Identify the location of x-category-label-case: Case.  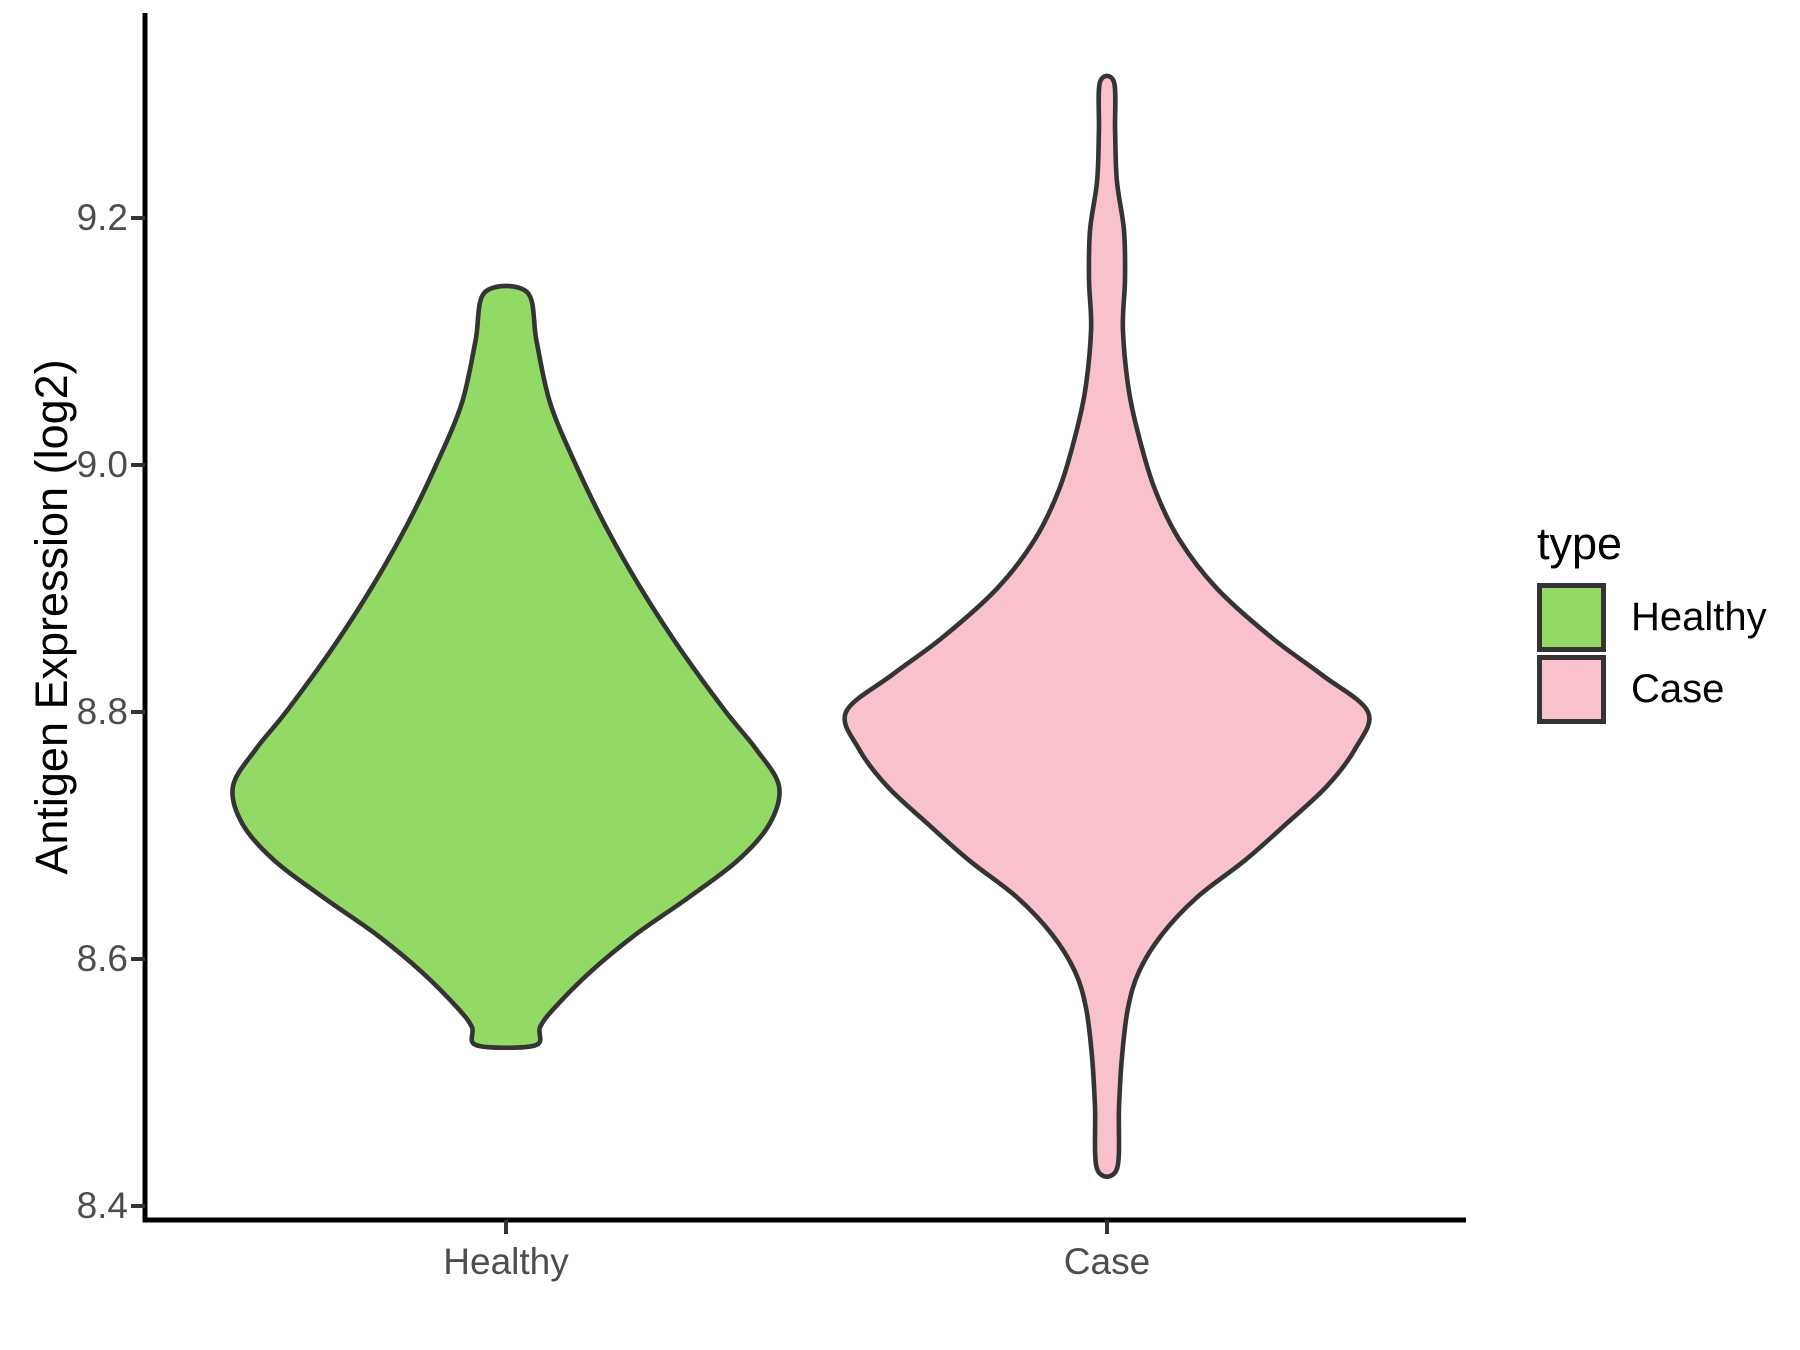
(1107, 1261).